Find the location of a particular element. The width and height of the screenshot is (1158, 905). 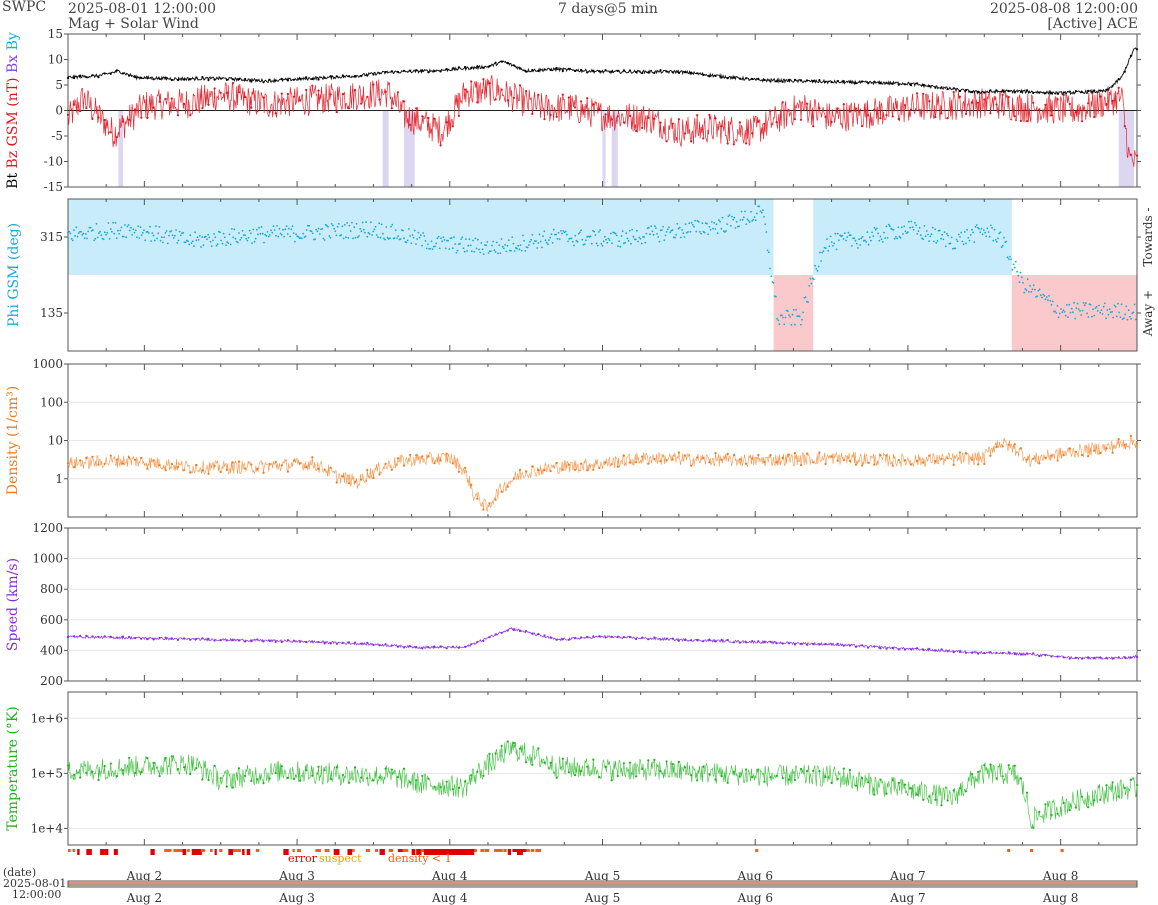

y-axis-label-part: By is located at coordinates (13, 43).